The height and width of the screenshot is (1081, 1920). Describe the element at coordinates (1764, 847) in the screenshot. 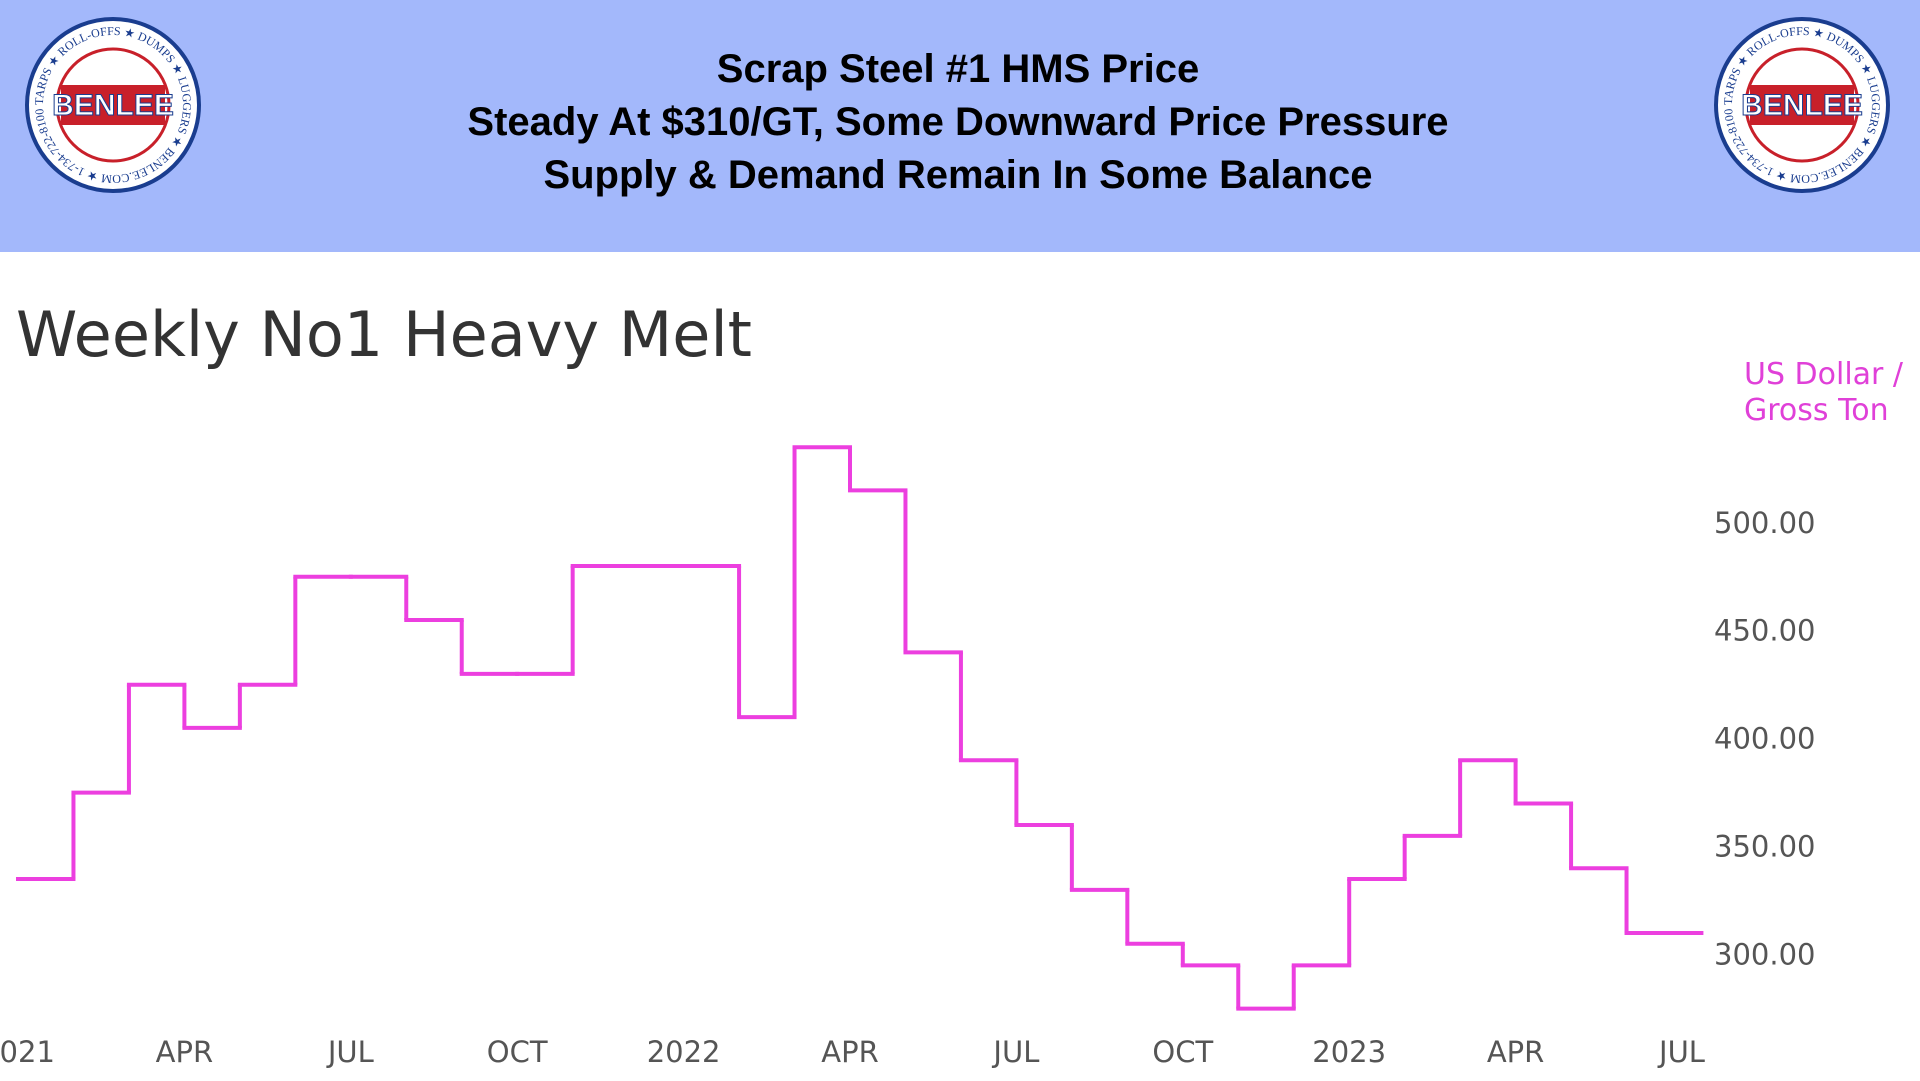

I see `y-tick-label: 350.00` at that location.